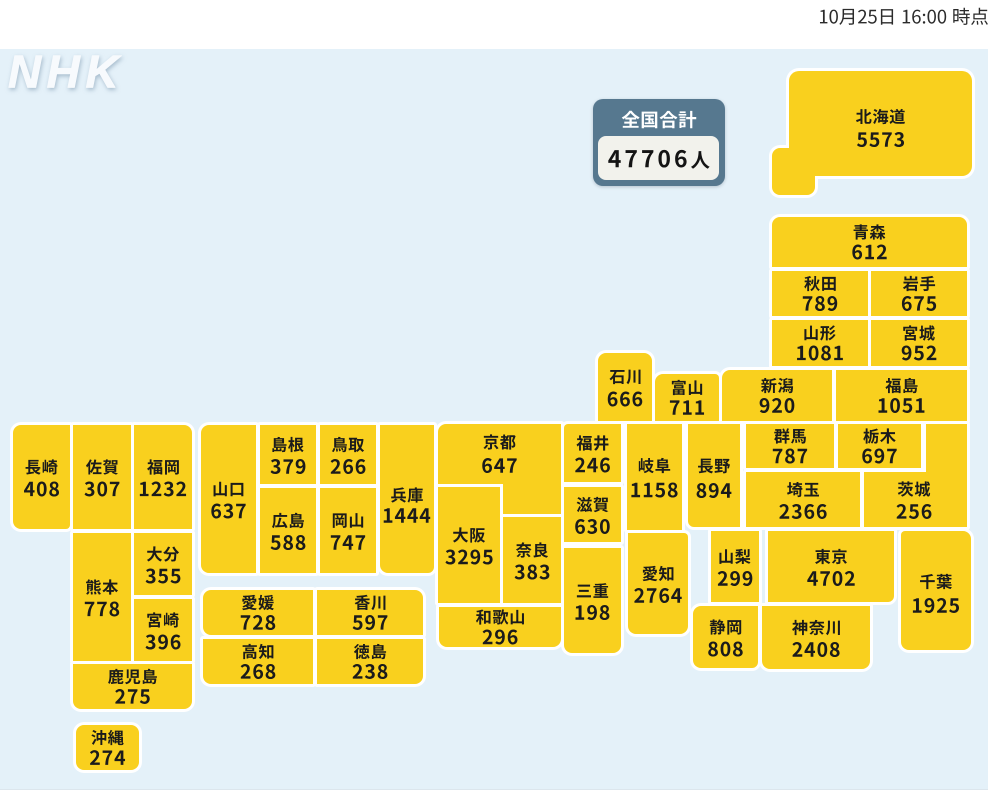 This screenshot has width=994, height=799. What do you see at coordinates (592, 504) in the screenshot?
I see `tile-shiga-name-glyphs` at bounding box center [592, 504].